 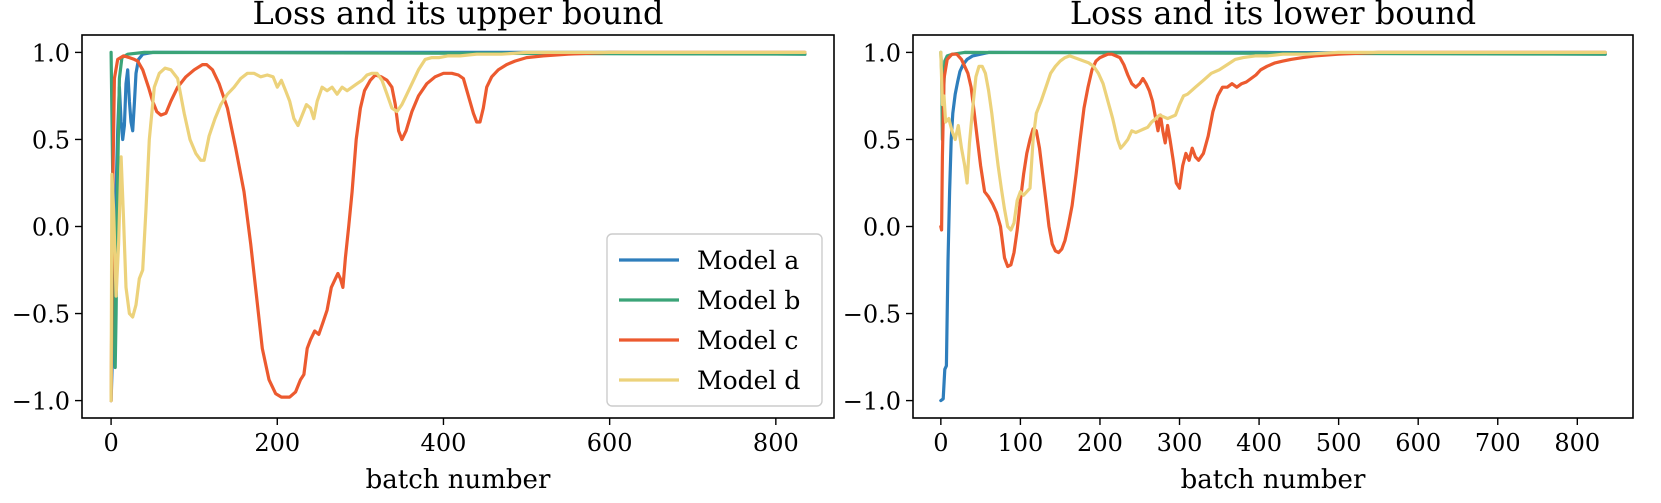 I want to click on legend-label: Model c, so click(x=747, y=340).